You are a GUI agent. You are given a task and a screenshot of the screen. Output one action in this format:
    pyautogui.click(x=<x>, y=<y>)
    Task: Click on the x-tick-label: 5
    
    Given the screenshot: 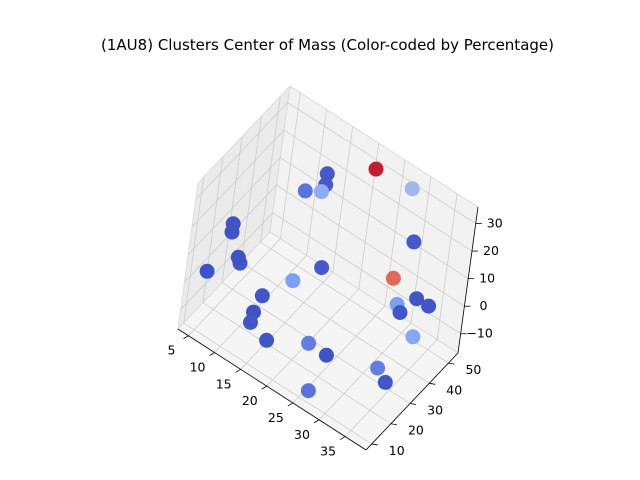 What is the action you would take?
    pyautogui.click(x=171, y=350)
    